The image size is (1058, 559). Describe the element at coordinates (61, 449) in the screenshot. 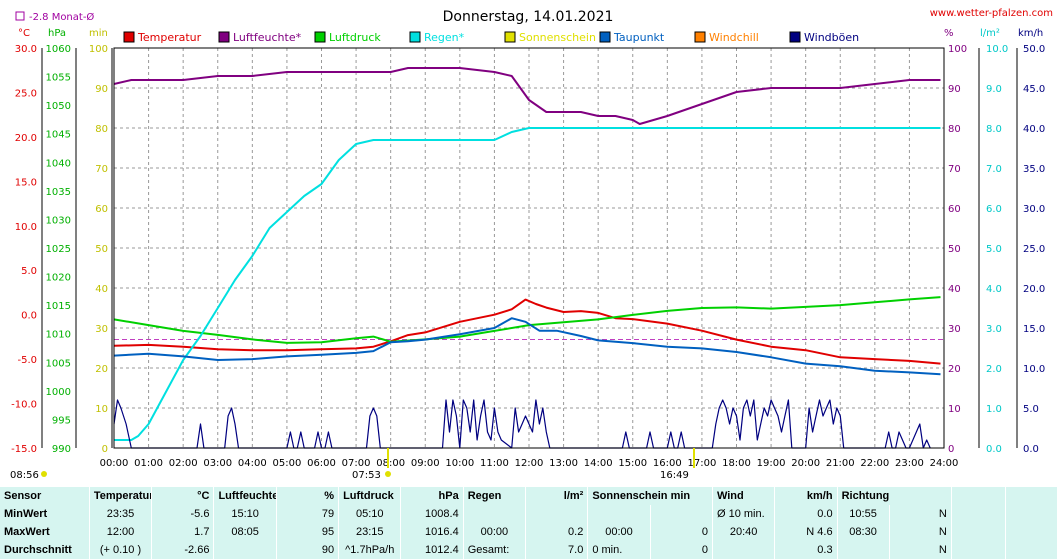

I see `axis-tick-pressure: 990` at that location.